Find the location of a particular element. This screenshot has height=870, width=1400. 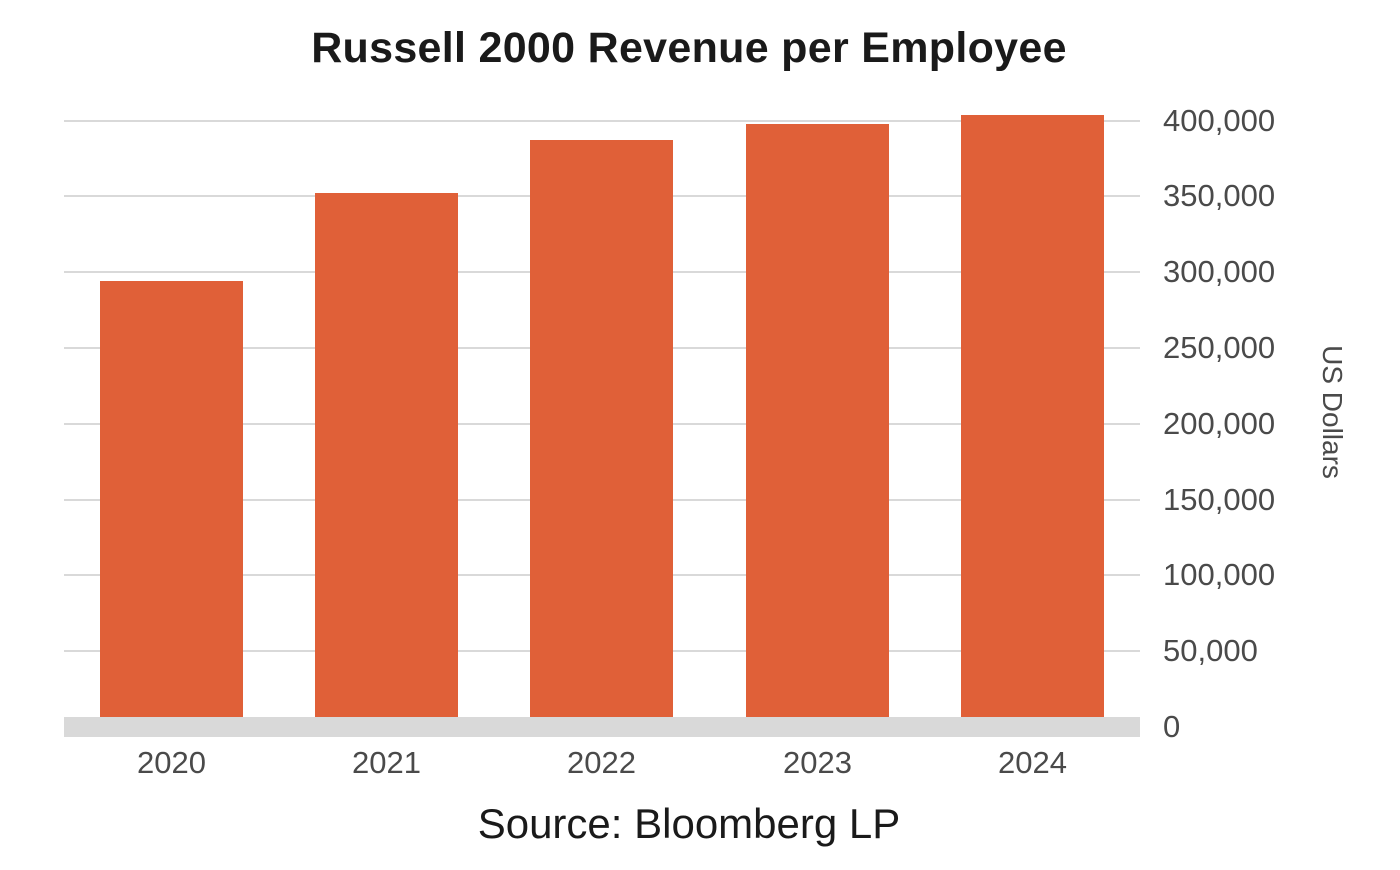

bar-2024 is located at coordinates (1032, 415).